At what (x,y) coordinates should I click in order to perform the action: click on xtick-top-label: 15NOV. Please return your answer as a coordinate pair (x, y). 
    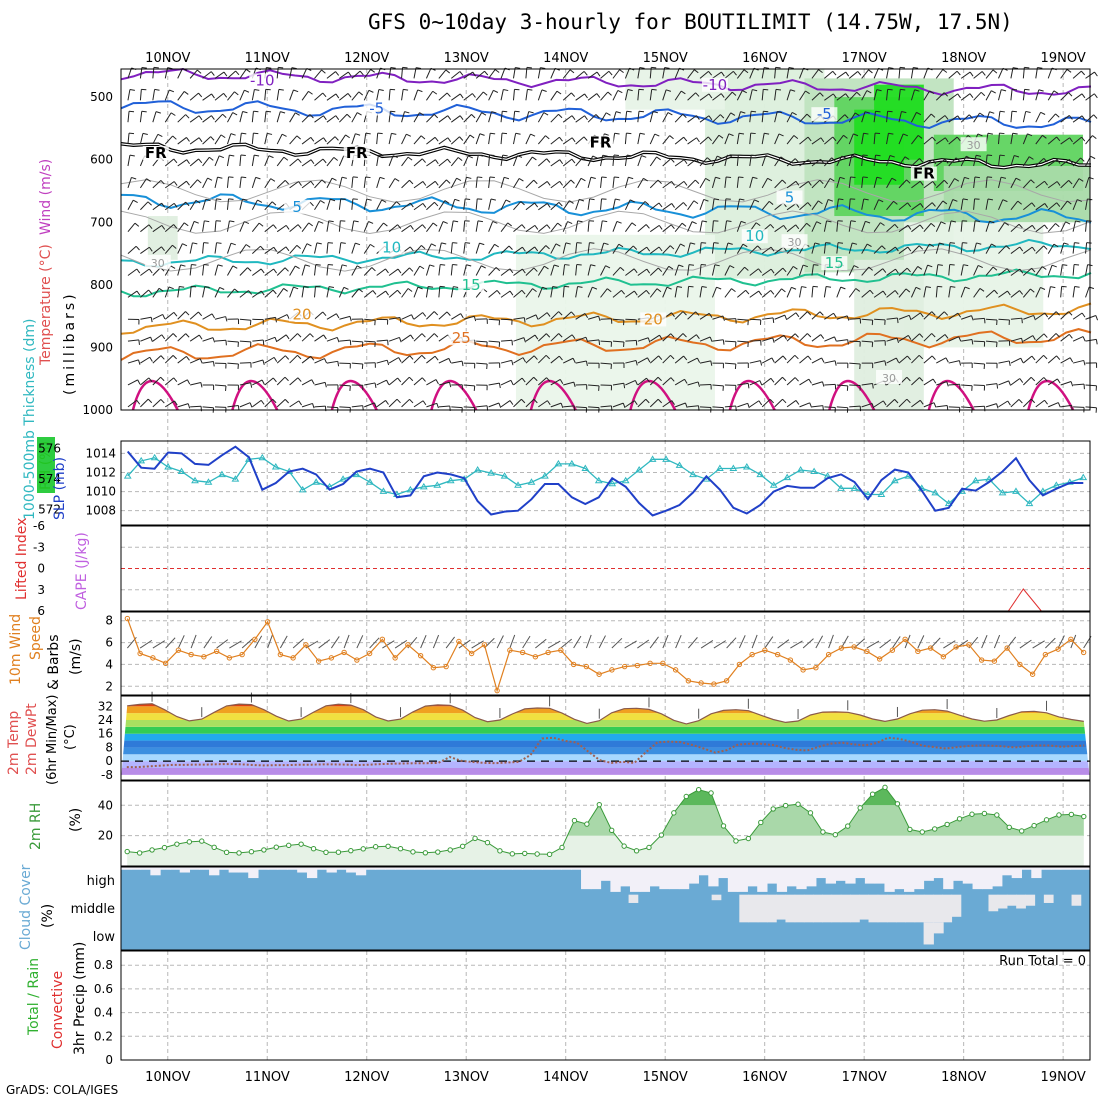
    Looking at the image, I should click on (665, 58).